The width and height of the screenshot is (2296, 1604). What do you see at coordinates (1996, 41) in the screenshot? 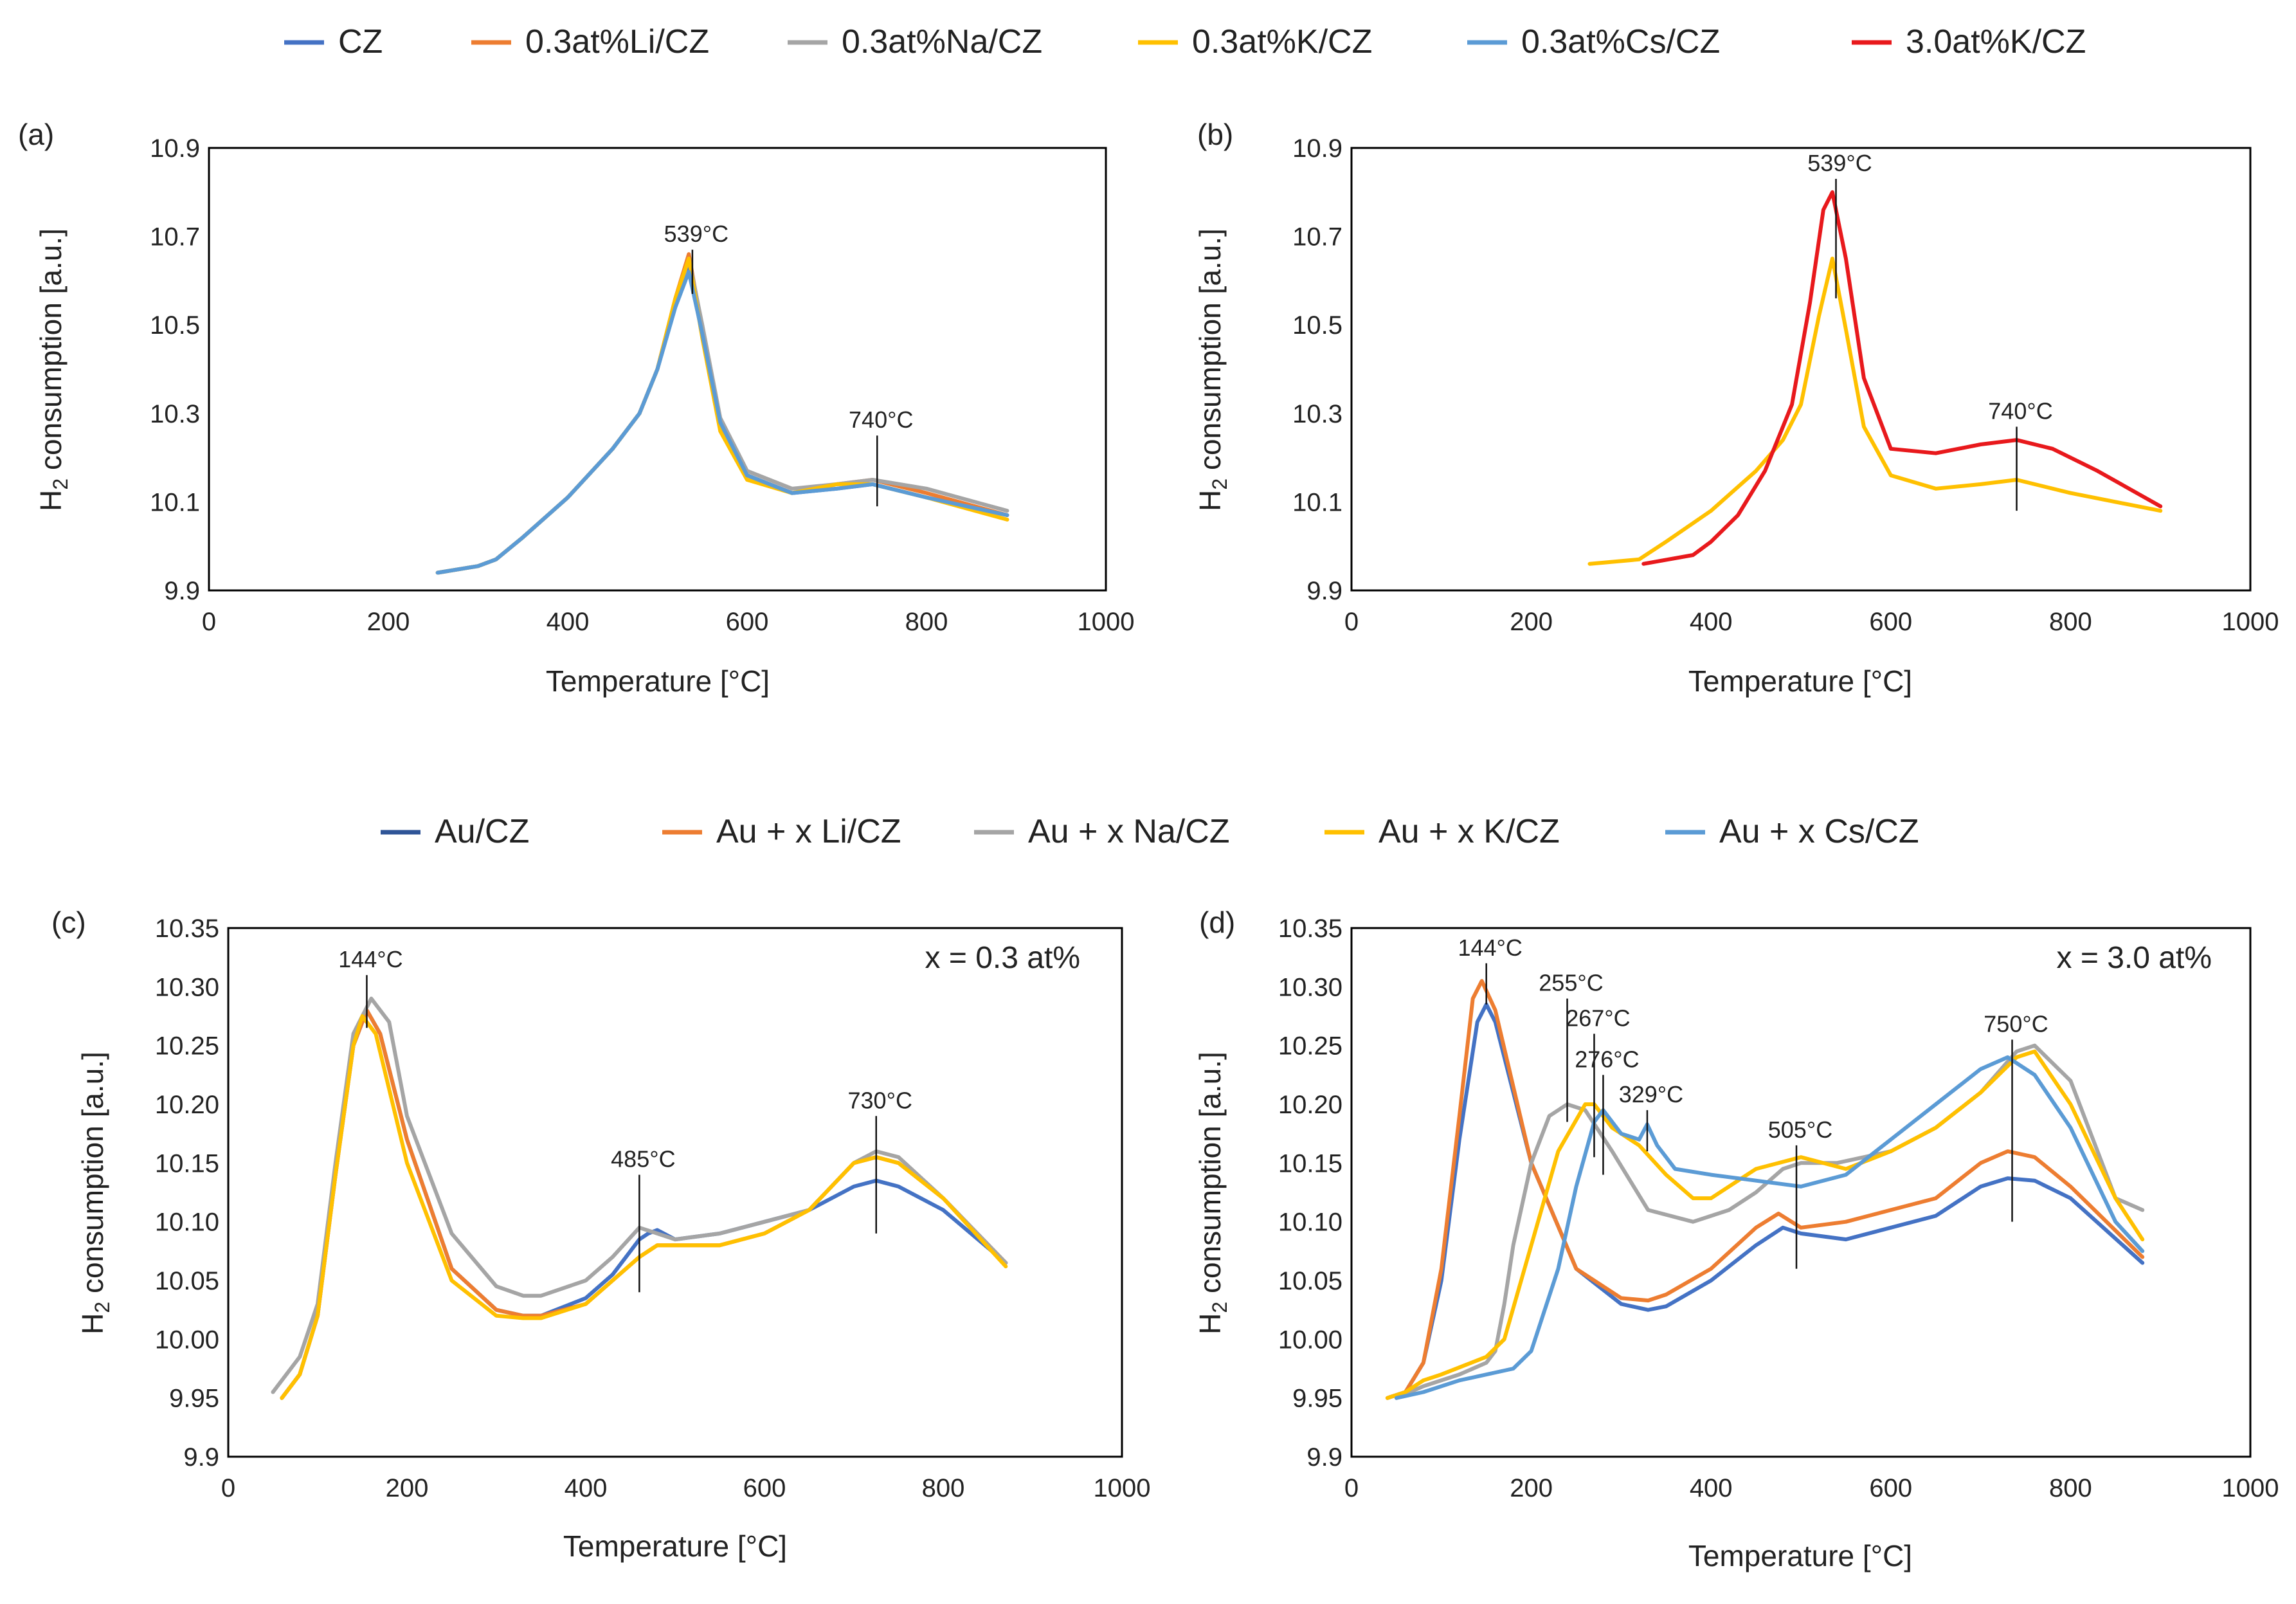
I see `legend-label: 3.0at%K/CZ` at bounding box center [1996, 41].